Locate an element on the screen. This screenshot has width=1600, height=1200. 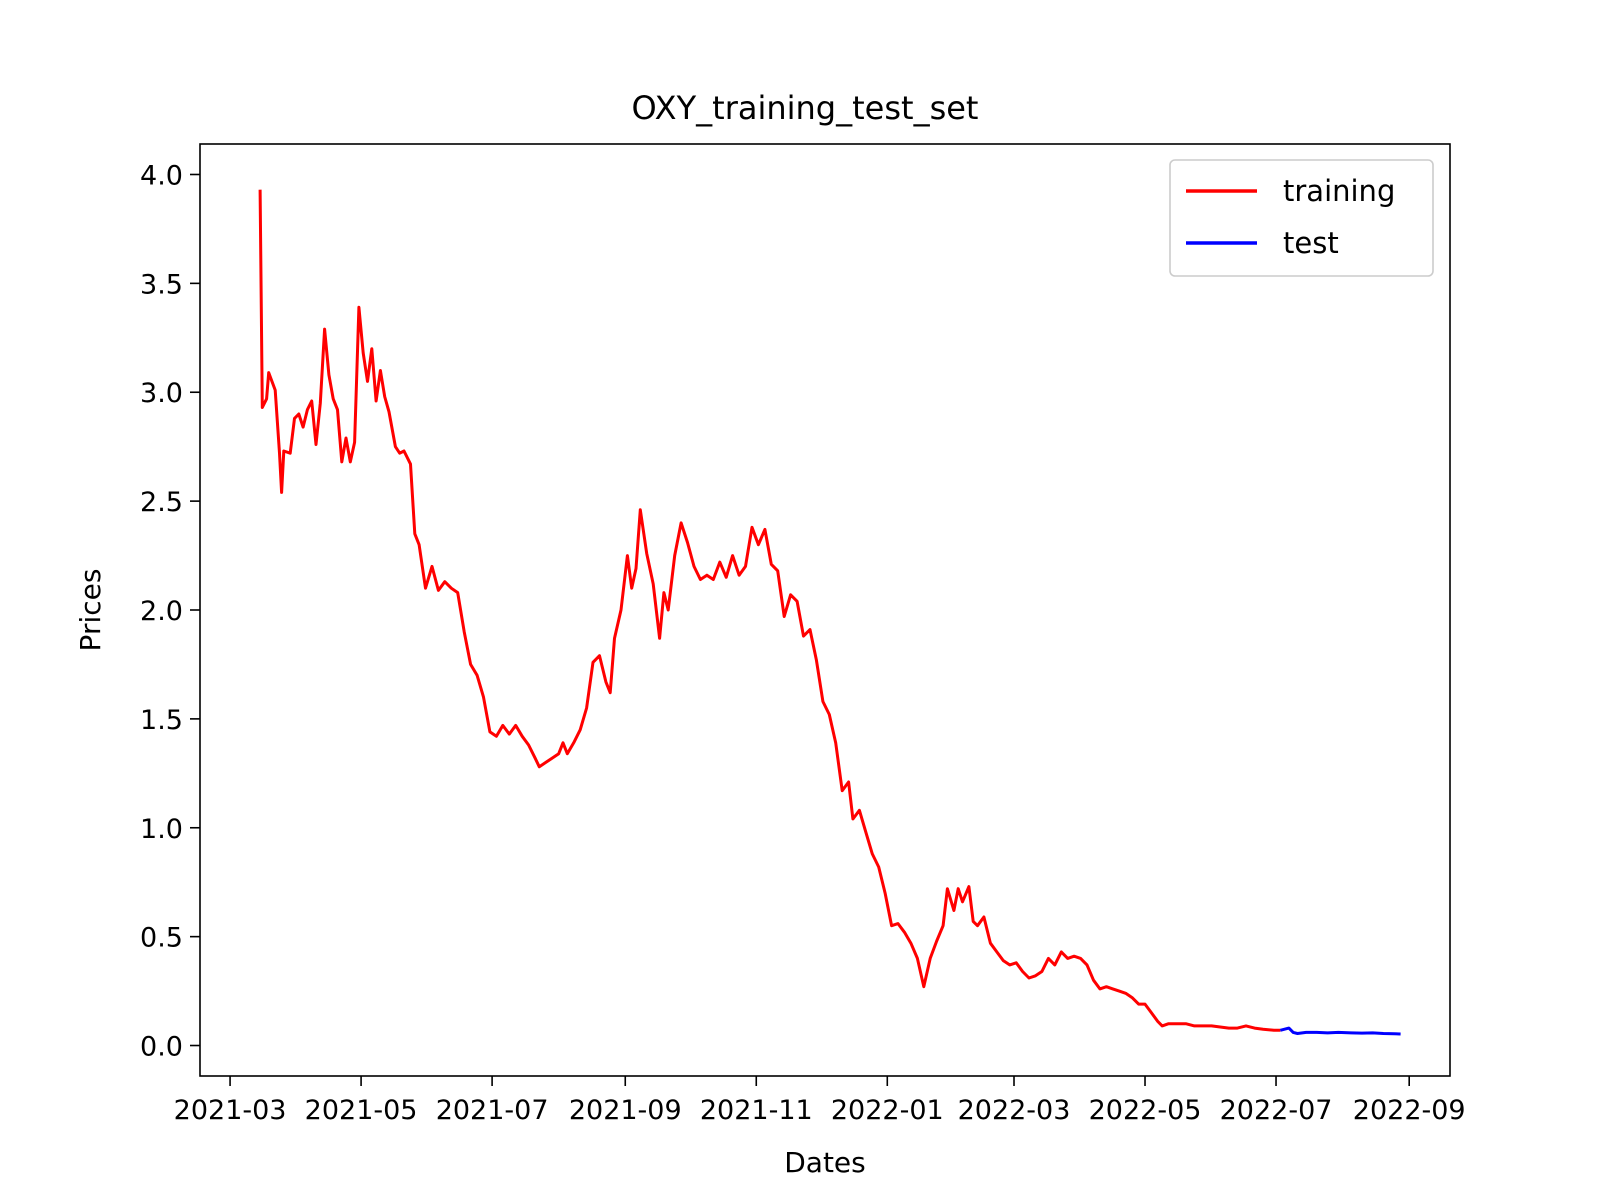
legend: training test is located at coordinates (1301, 218).